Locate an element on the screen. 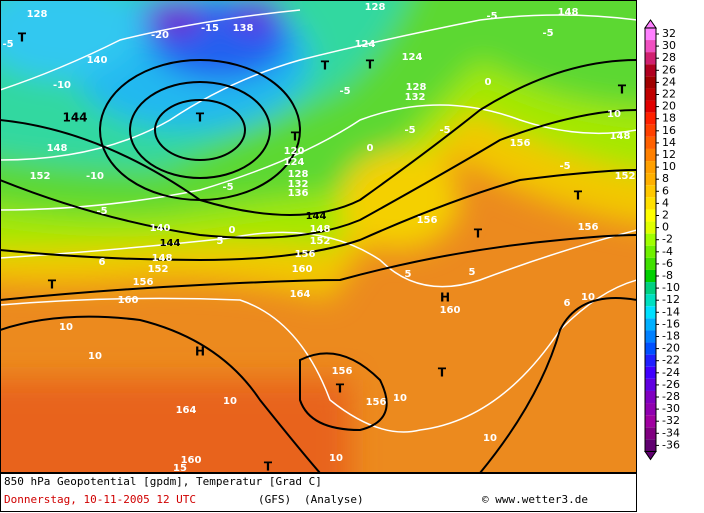 This screenshot has width=704, height=513. colorbar-label: 28 is located at coordinates (669, 57).